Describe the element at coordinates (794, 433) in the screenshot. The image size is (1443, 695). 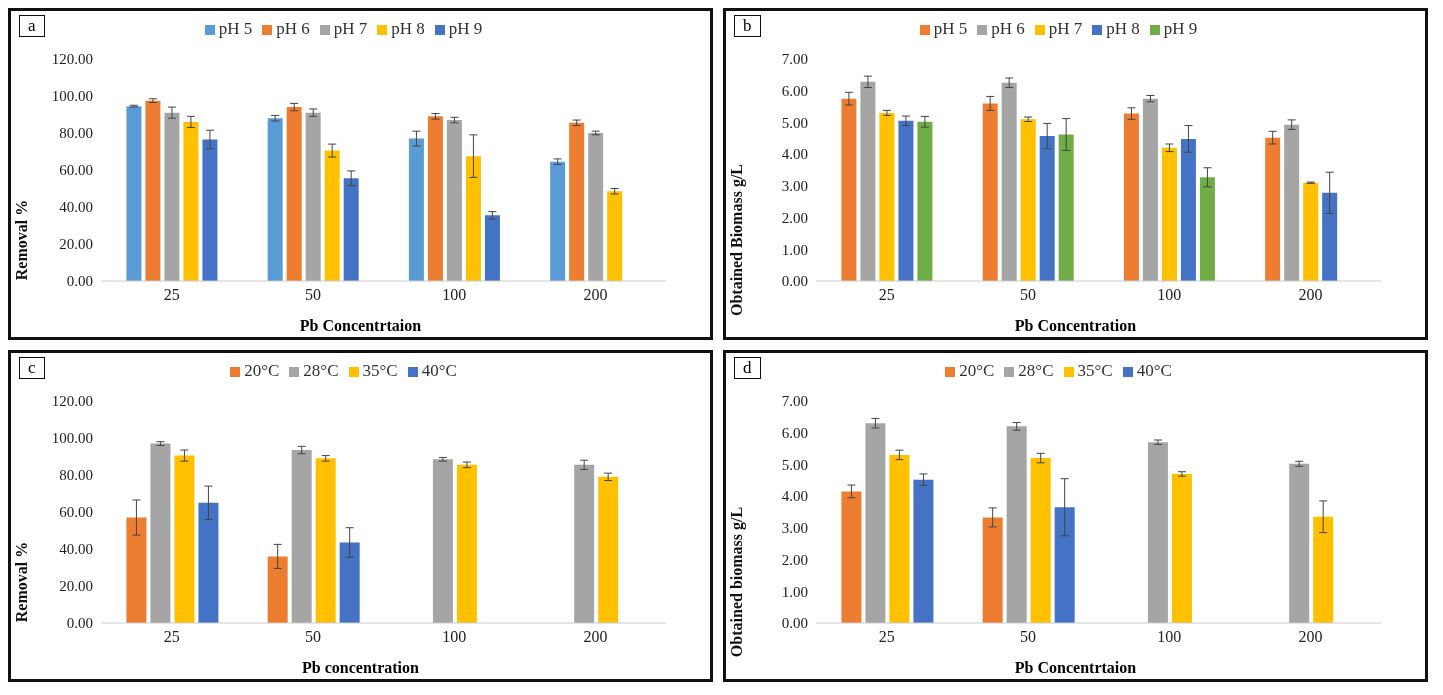
I see `y-tick-label: 6.00` at that location.